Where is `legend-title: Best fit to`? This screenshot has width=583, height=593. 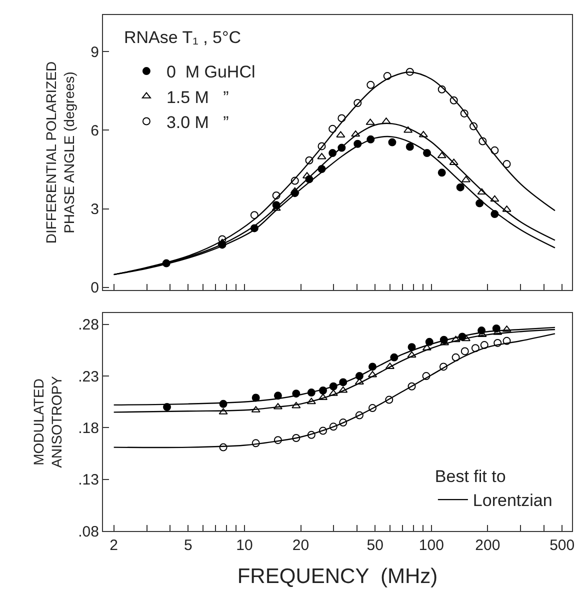
legend-title: Best fit to is located at coordinates (470, 476).